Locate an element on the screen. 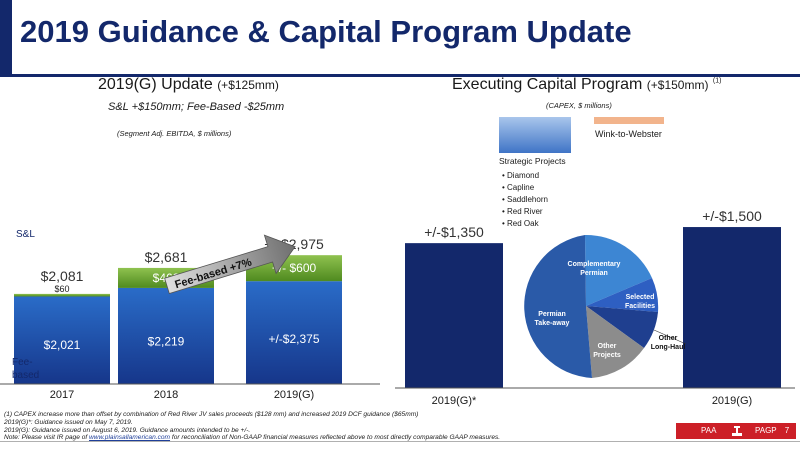 The image size is (800, 450). title-accent-bar is located at coordinates (6, 37).